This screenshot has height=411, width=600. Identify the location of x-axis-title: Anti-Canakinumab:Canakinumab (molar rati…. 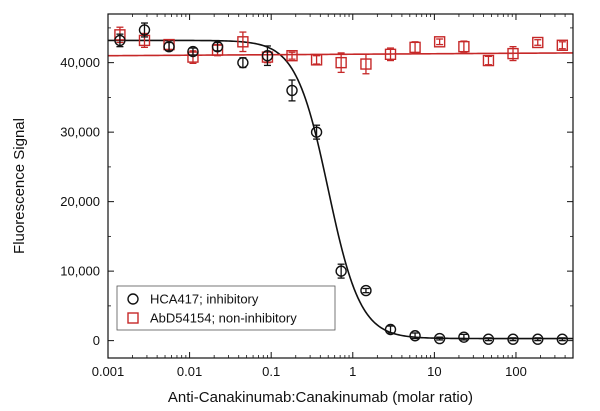
(320, 397).